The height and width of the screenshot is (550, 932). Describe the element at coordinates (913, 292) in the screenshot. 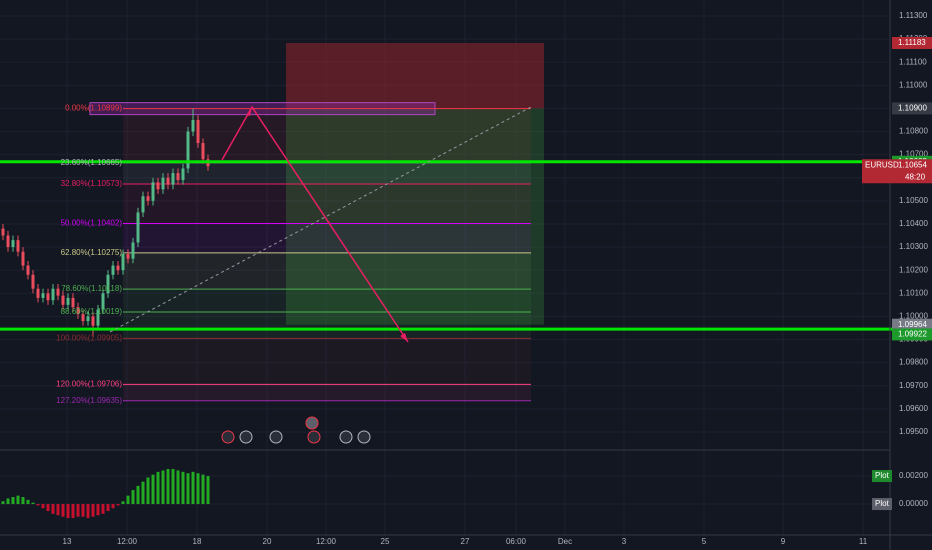

I see `y-tick-label: 1.10100` at that location.